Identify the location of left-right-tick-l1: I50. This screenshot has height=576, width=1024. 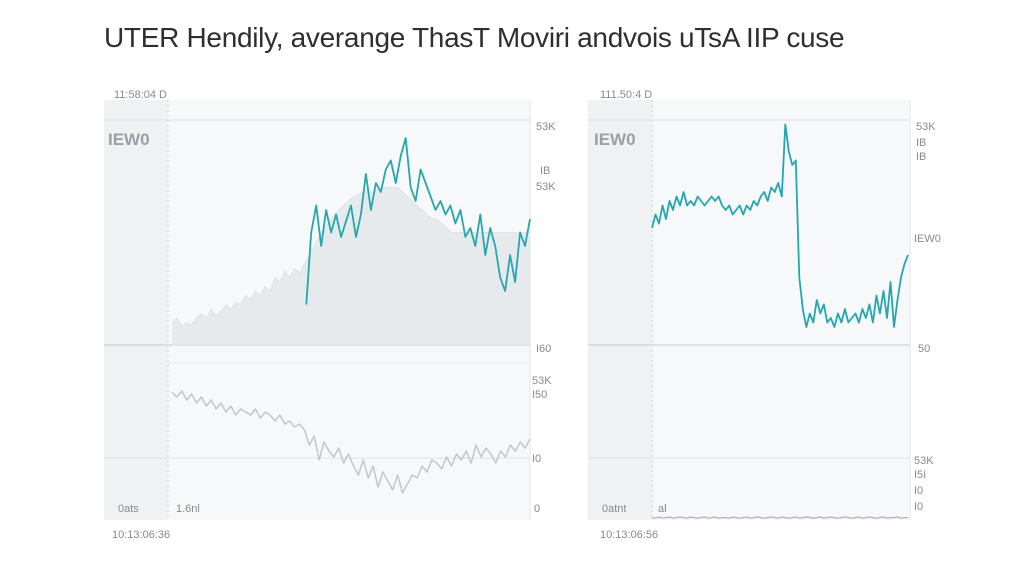
(539, 395).